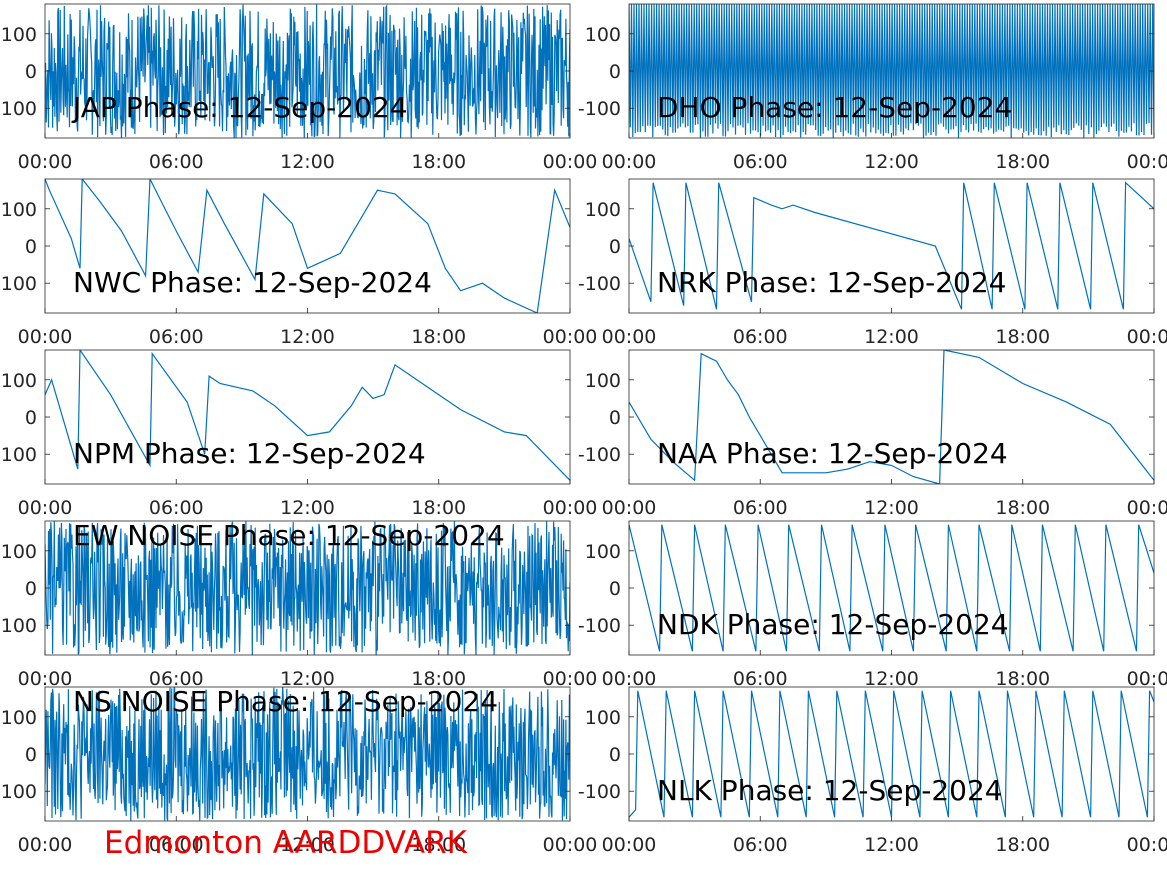  What do you see at coordinates (831, 282) in the screenshot?
I see `panel-title: NRK Phase: 12-Sep-2024` at bounding box center [831, 282].